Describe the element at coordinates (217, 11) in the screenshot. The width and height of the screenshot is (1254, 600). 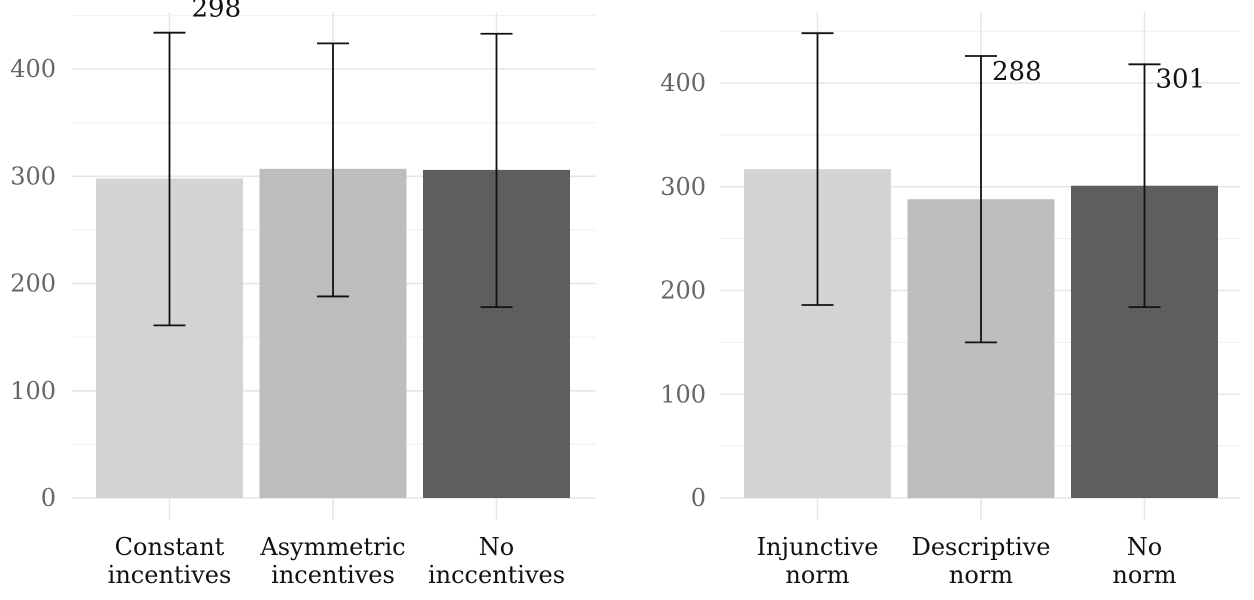
I see `data-value-label: 298` at that location.